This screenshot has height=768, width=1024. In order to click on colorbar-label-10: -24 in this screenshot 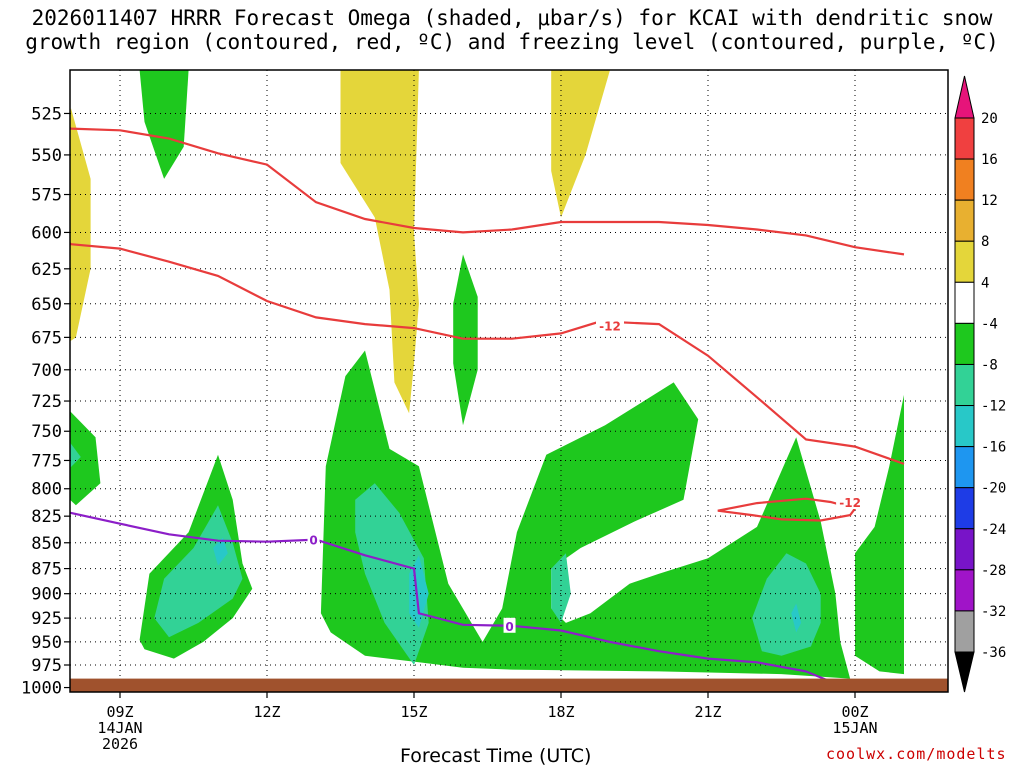, I will do `click(993, 530)`.